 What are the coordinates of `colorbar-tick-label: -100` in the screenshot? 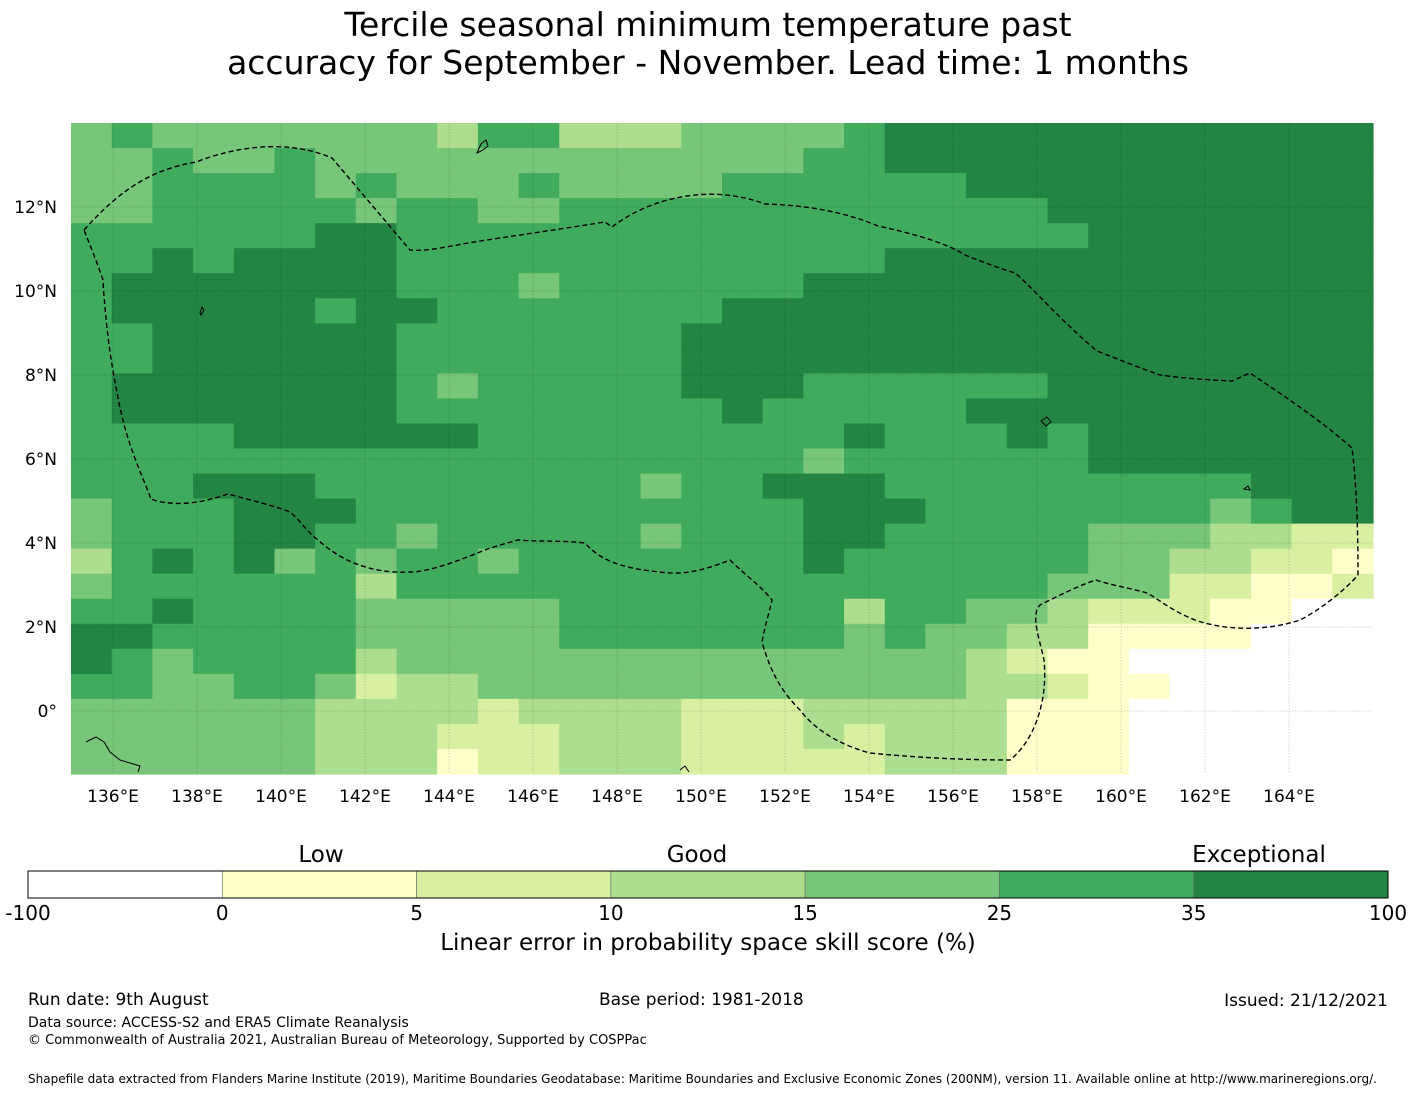 It's located at (28, 913).